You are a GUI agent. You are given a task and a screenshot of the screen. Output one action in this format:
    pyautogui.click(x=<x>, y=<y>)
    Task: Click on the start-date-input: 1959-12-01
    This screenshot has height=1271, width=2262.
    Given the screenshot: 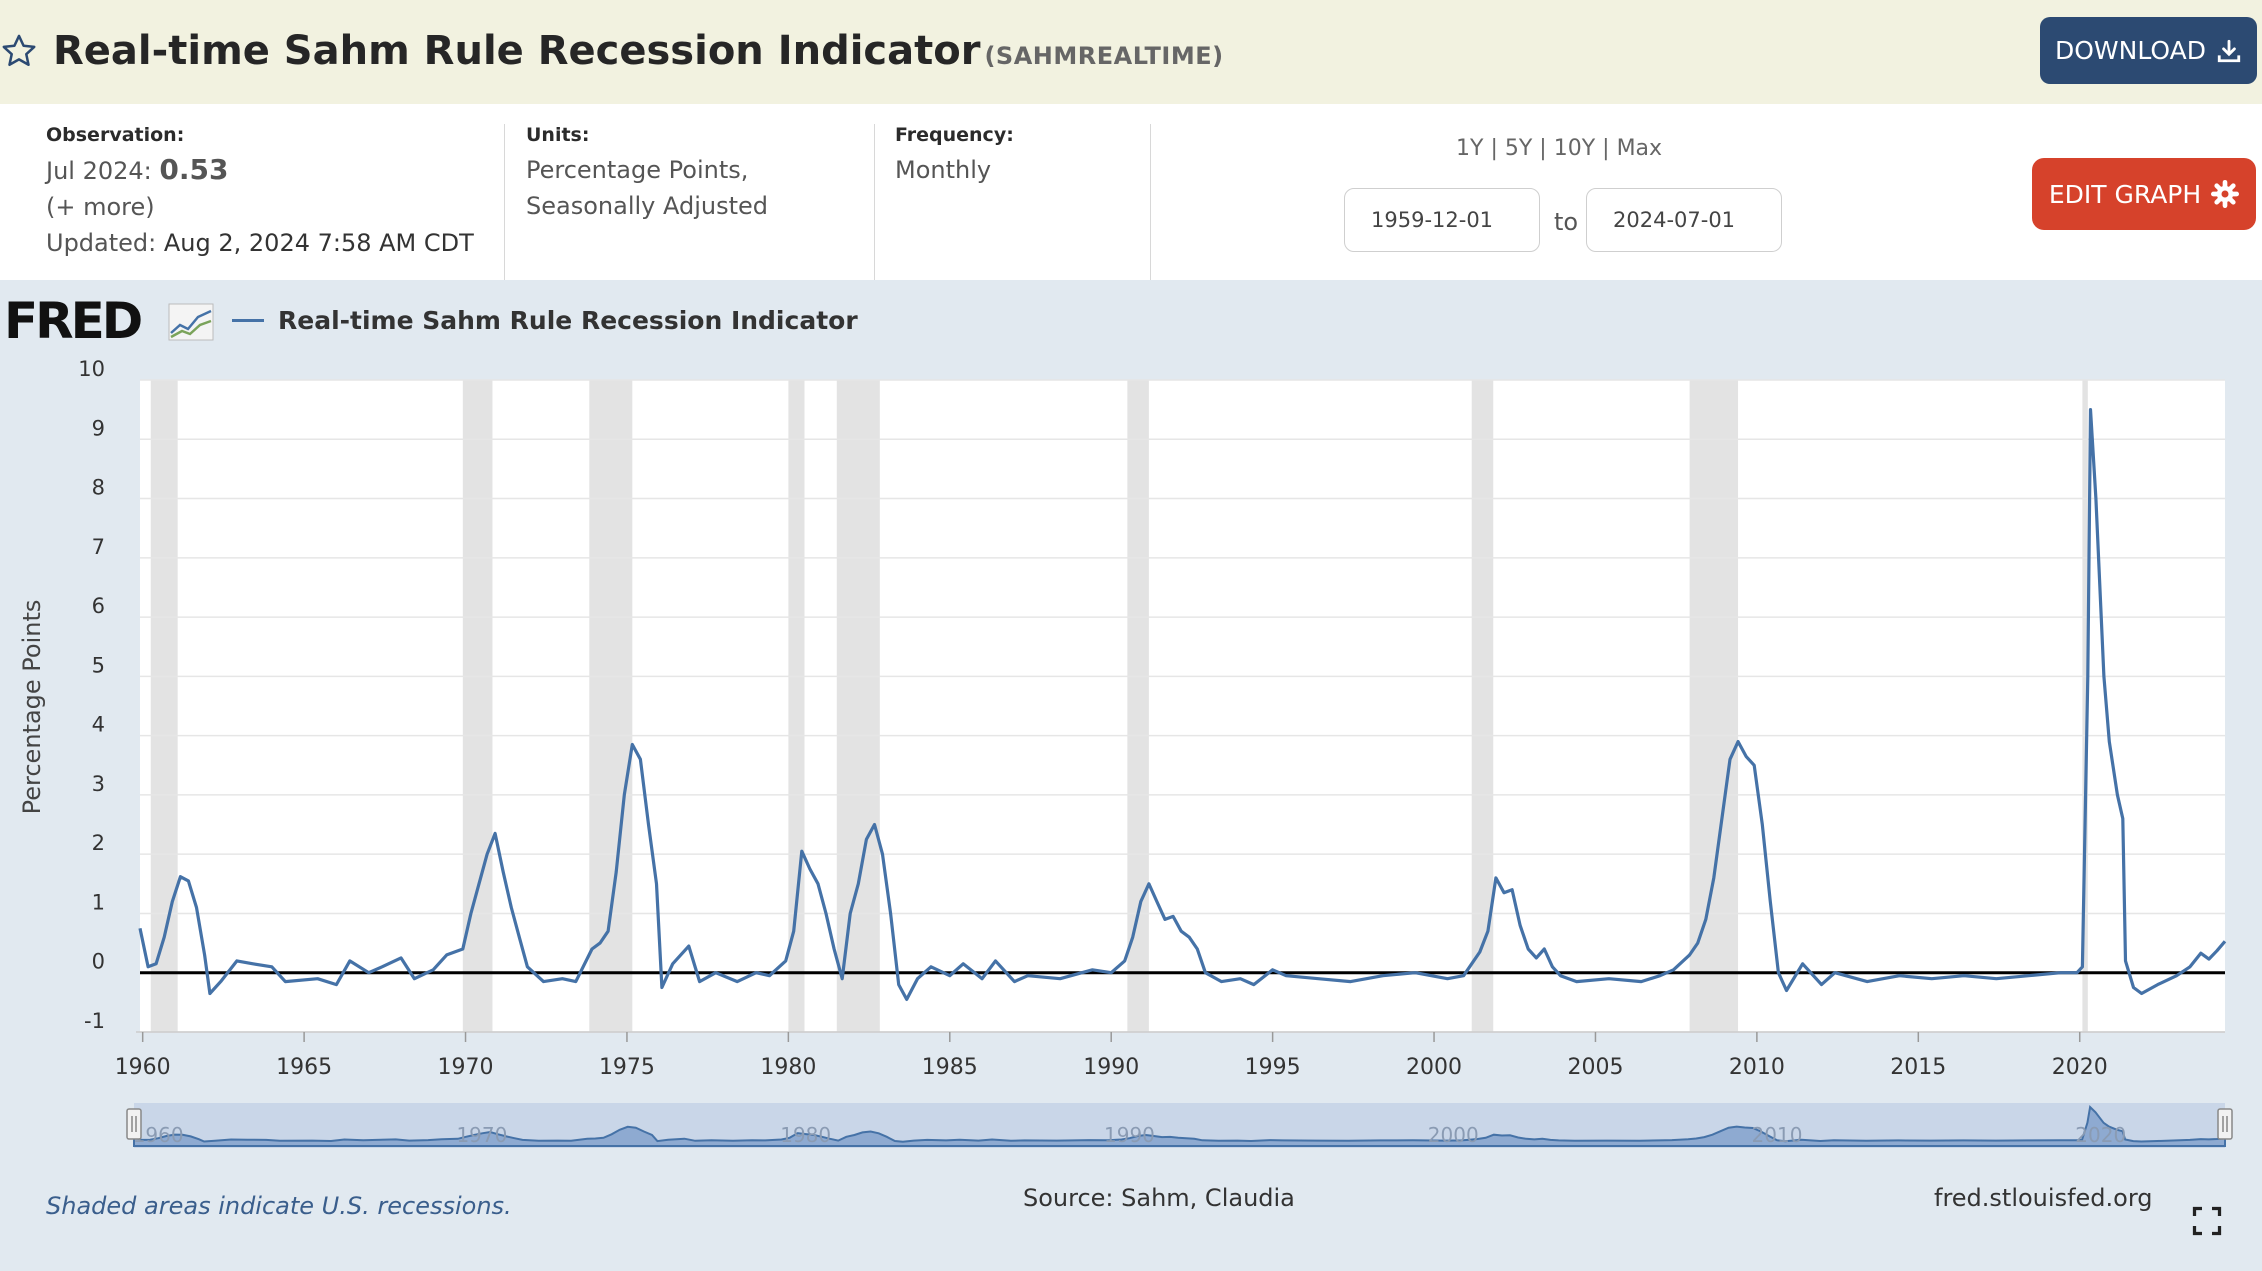 What is the action you would take?
    pyautogui.click(x=1442, y=220)
    